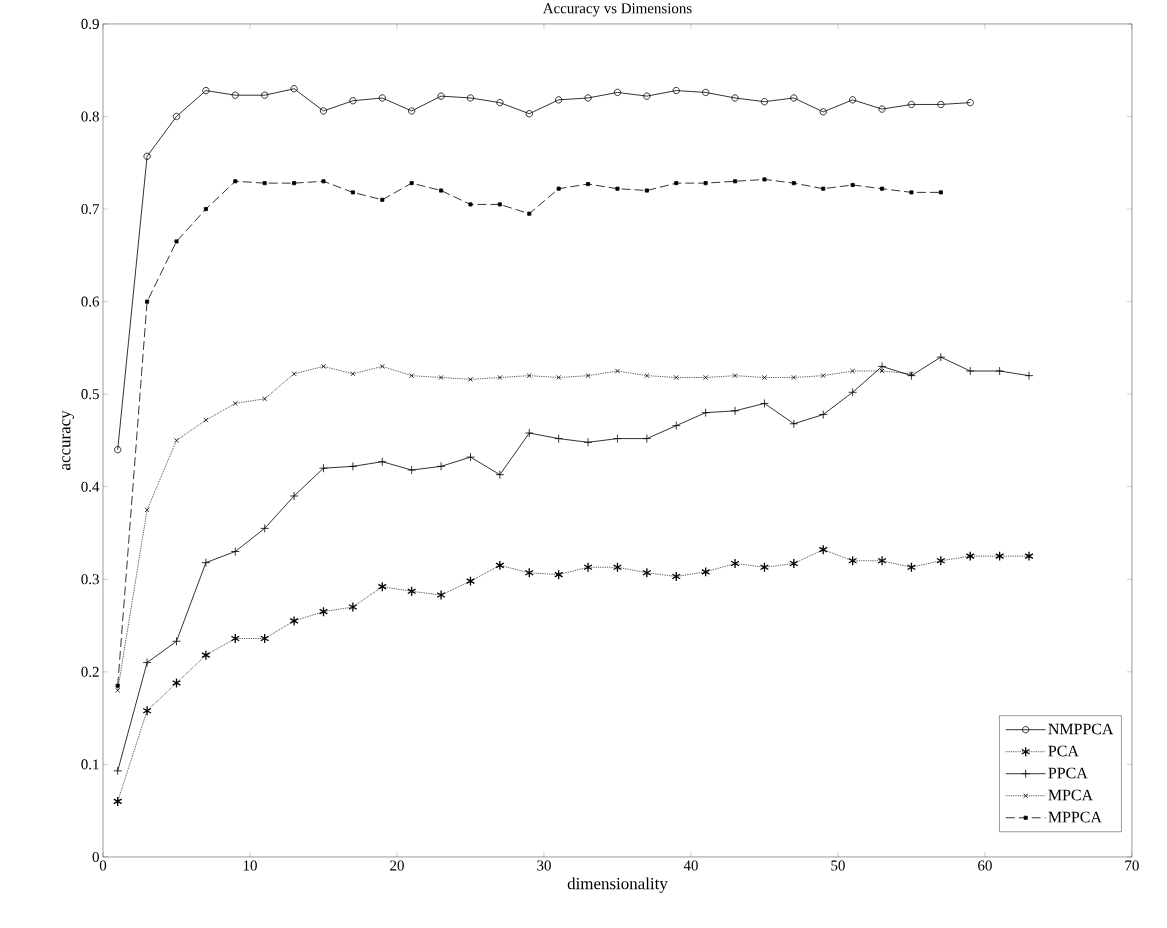  I want to click on y-tick-label: 0.9, so click(90, 24).